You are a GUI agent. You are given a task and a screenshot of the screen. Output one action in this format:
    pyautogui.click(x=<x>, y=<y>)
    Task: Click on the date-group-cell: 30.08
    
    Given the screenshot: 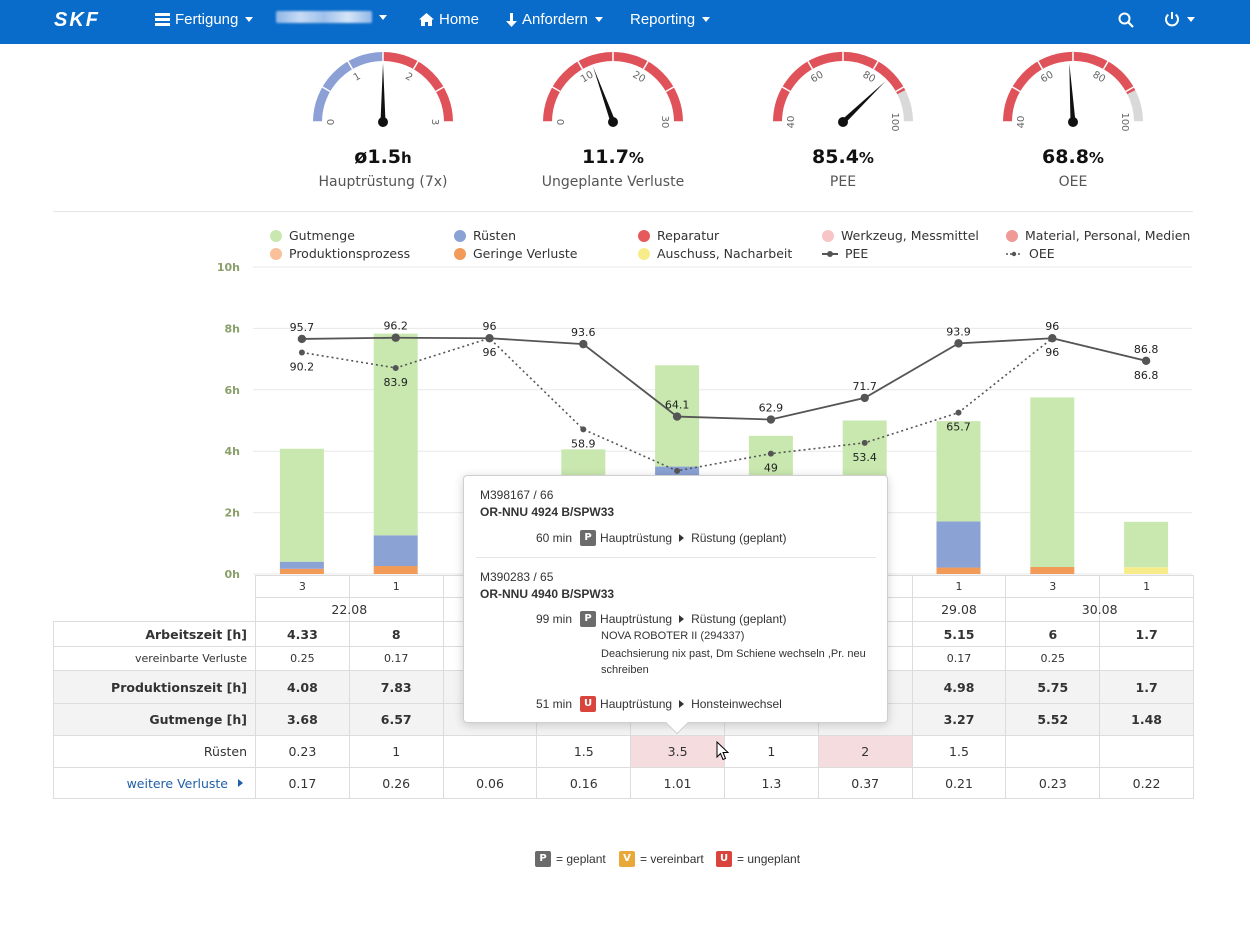 What is the action you would take?
    pyautogui.click(x=1099, y=609)
    